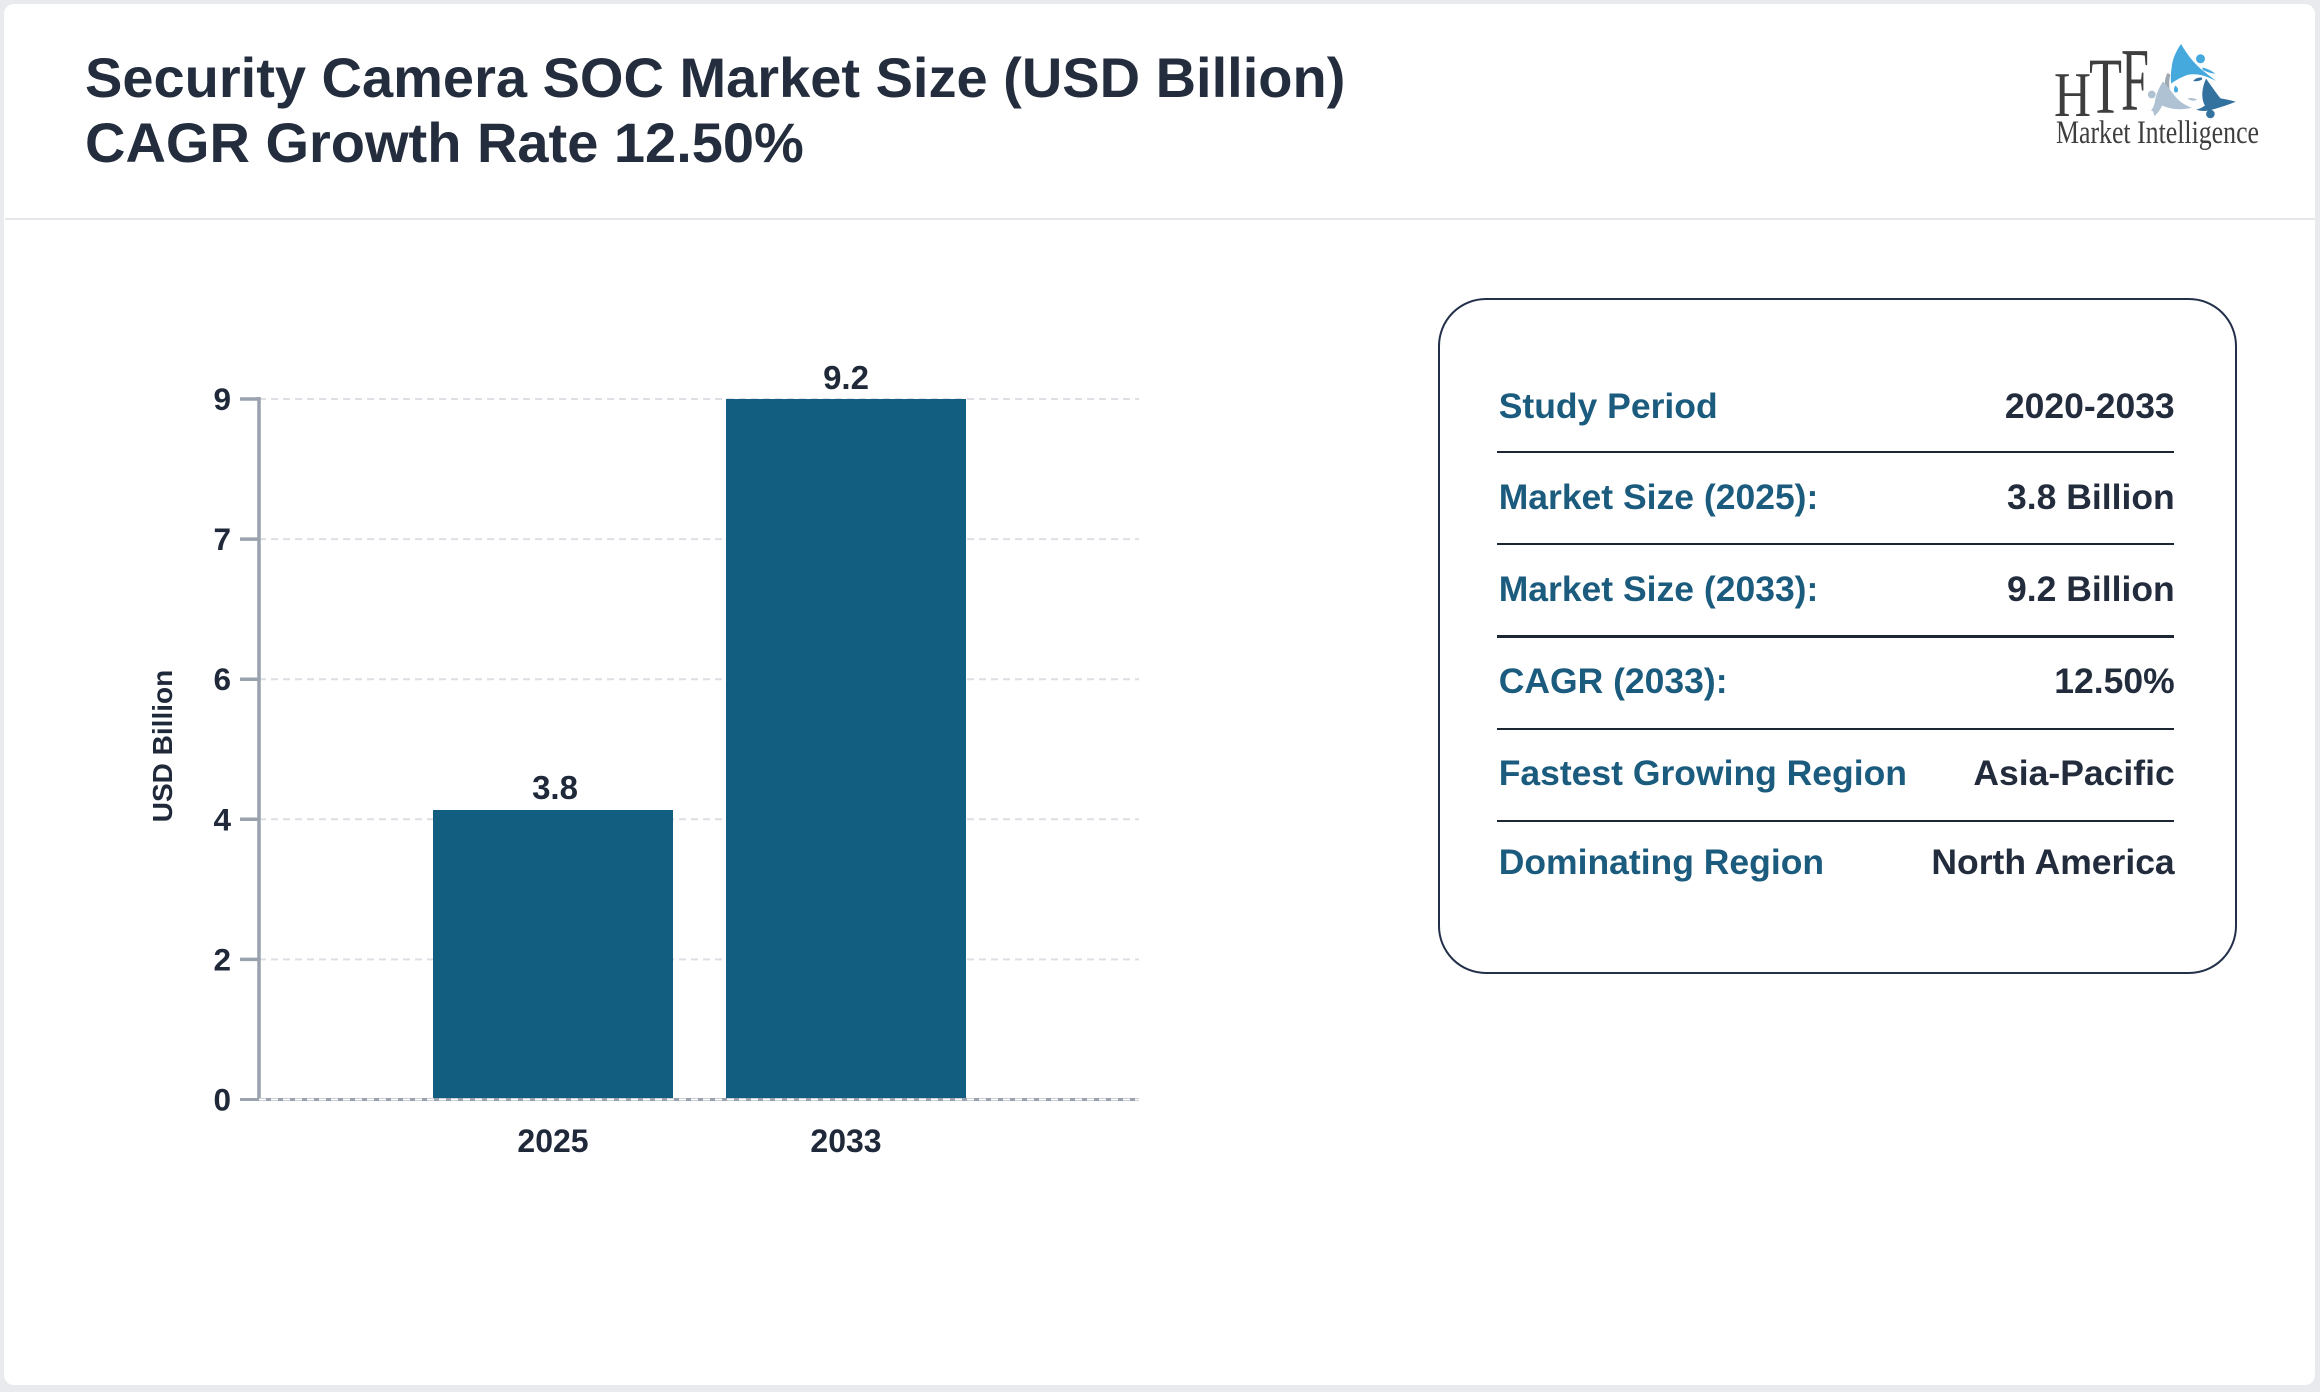  Describe the element at coordinates (162, 746) in the screenshot. I see `svg-text: USD Billion` at that location.